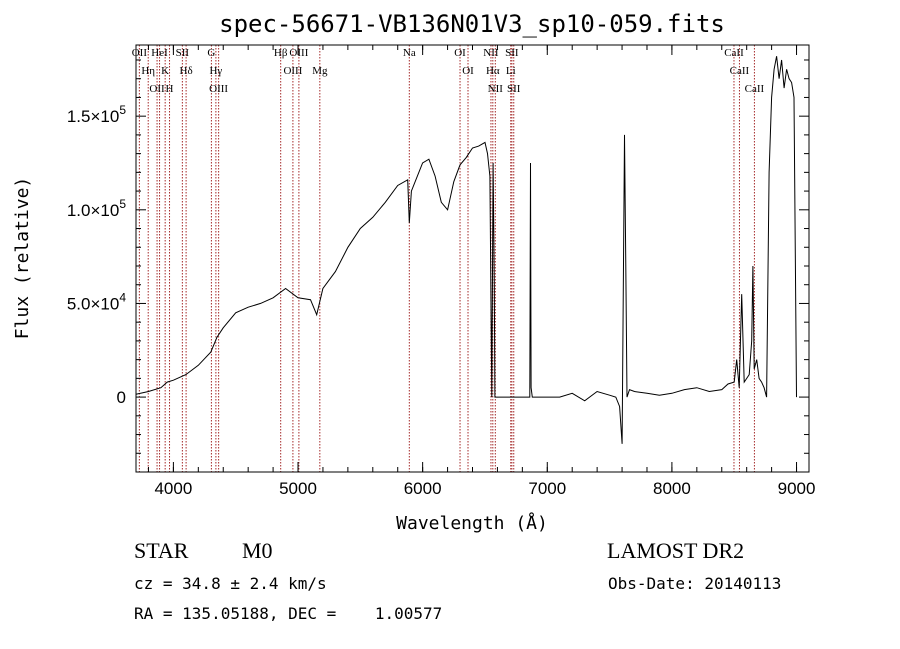 Image resolution: width=900 pixels, height=649 pixels. I want to click on y-tick-label: 1.0×10⁵, so click(96, 208).